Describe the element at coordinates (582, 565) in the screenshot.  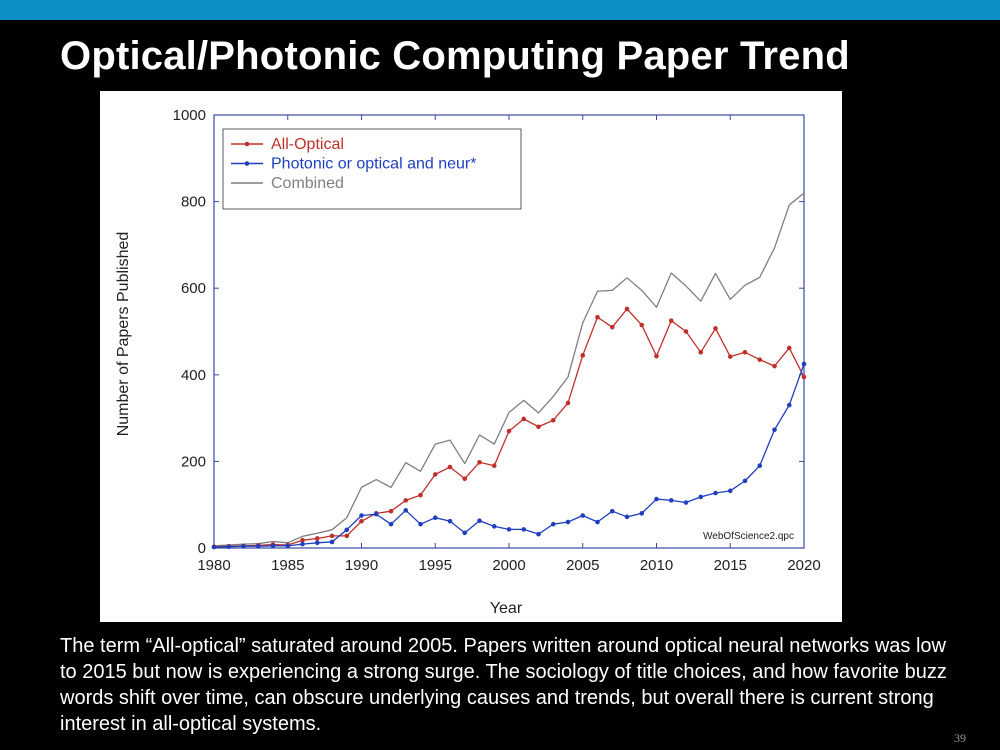
I see `x-tick-label: 2005` at that location.